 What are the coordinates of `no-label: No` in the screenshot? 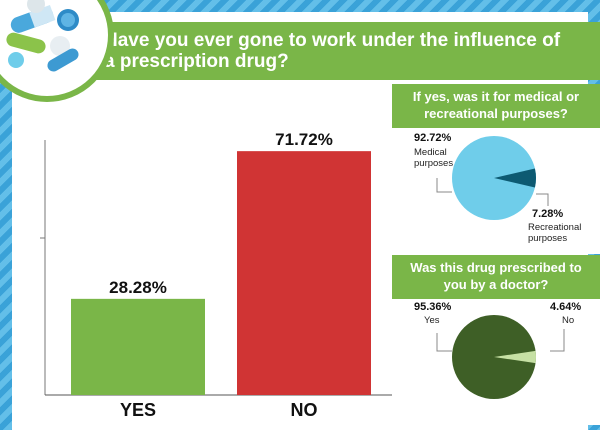 It's located at (568, 320).